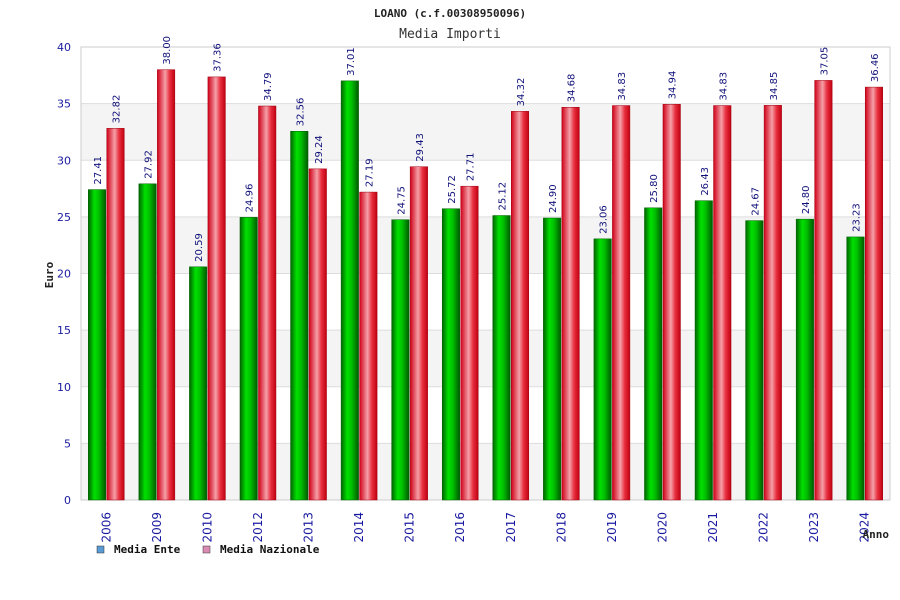  Describe the element at coordinates (258, 527) in the screenshot. I see `x-tick-label: 2012` at that location.